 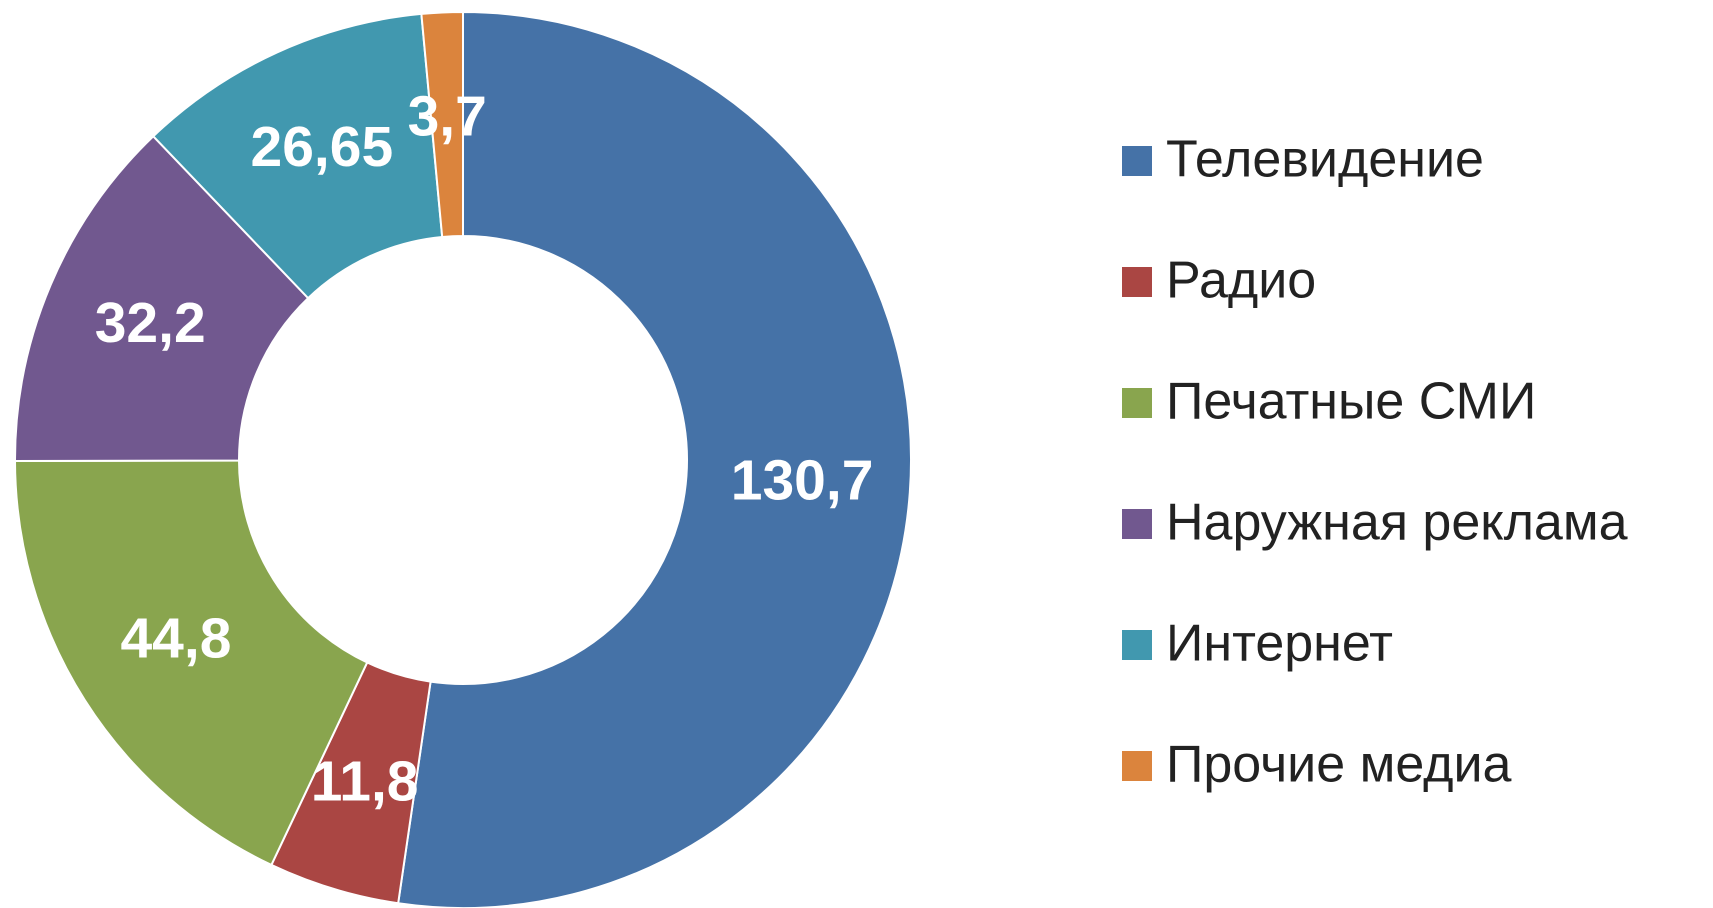 I want to click on legend-label: Интернет, so click(x=1279, y=644).